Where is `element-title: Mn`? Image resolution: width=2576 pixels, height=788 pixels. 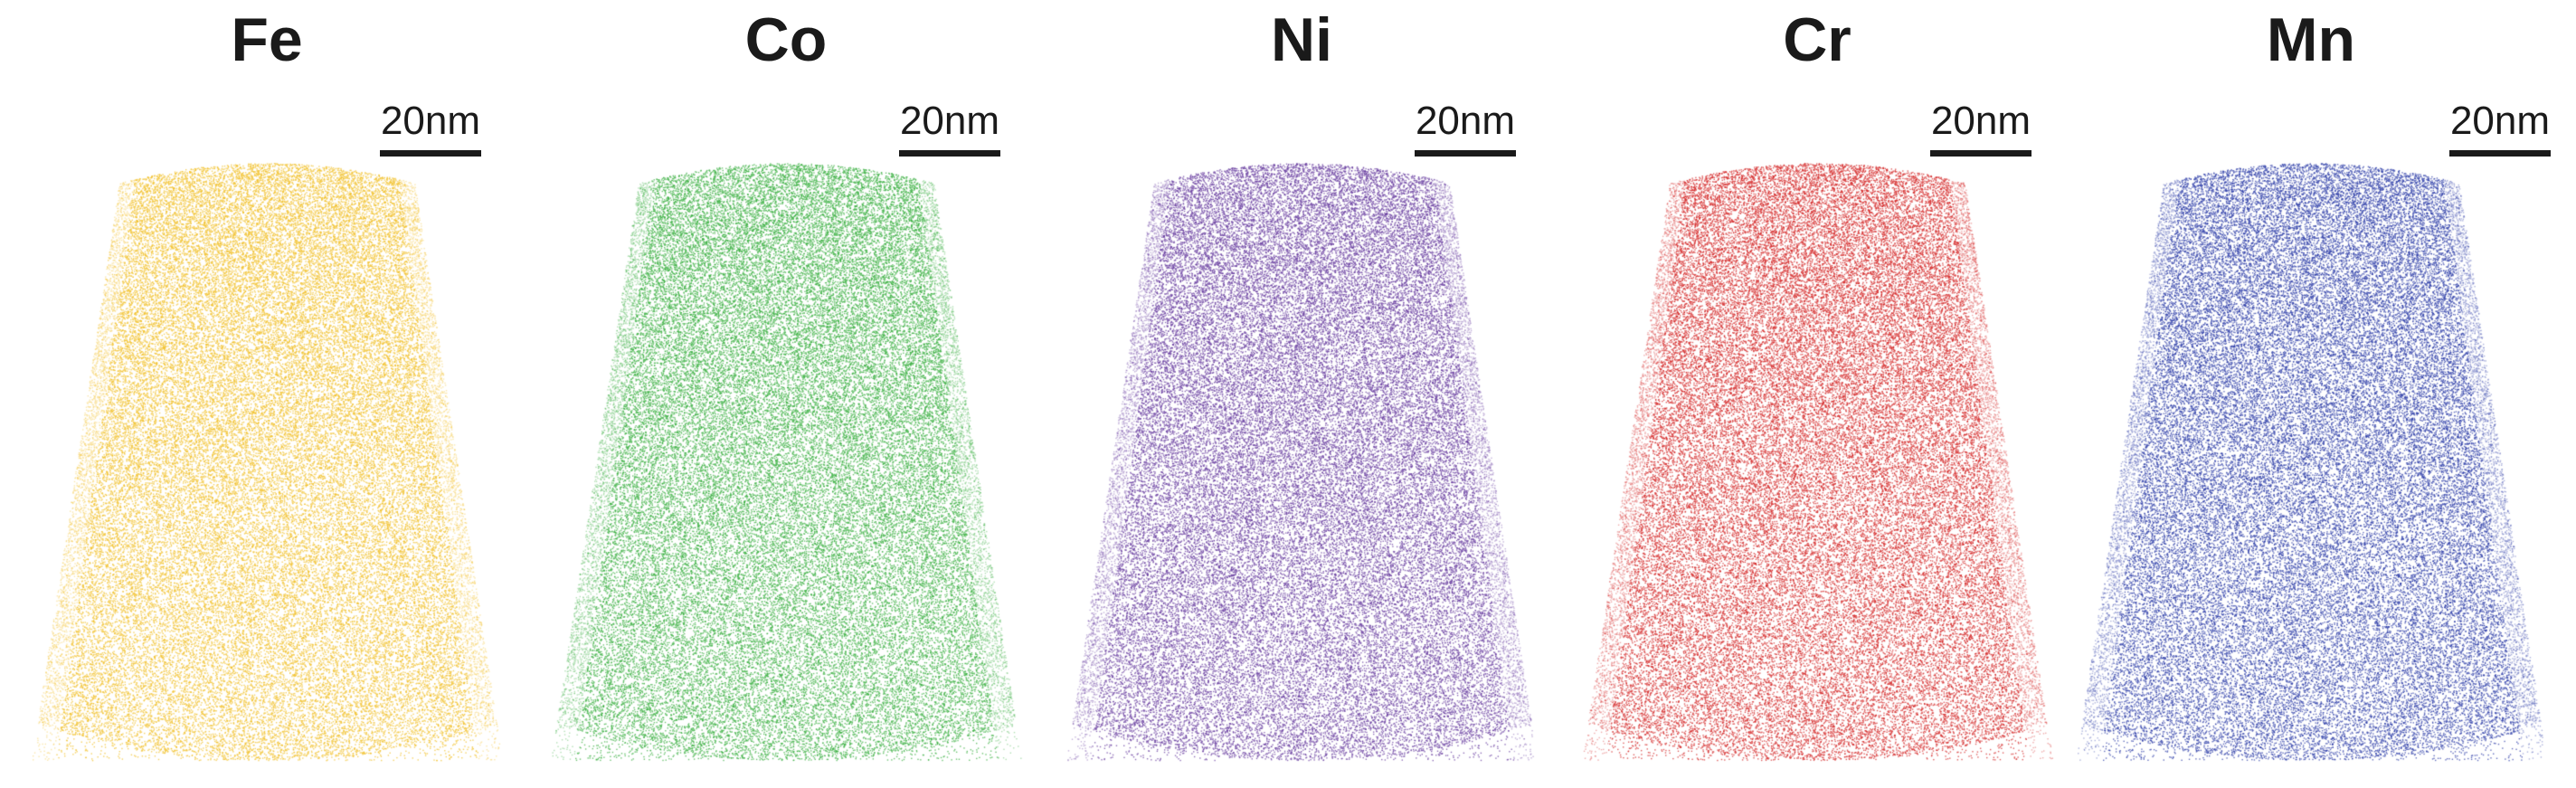 element-title: Mn is located at coordinates (2311, 39).